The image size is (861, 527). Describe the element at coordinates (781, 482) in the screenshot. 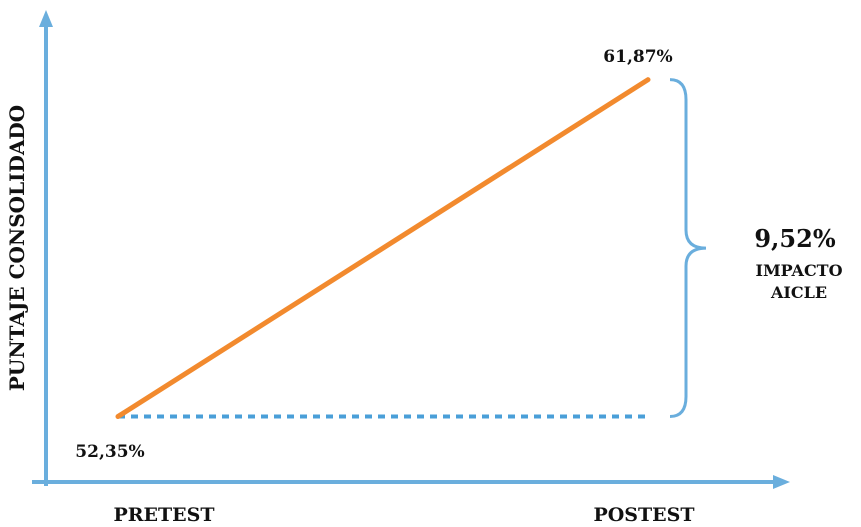

I see `x-axis-arrow` at that location.